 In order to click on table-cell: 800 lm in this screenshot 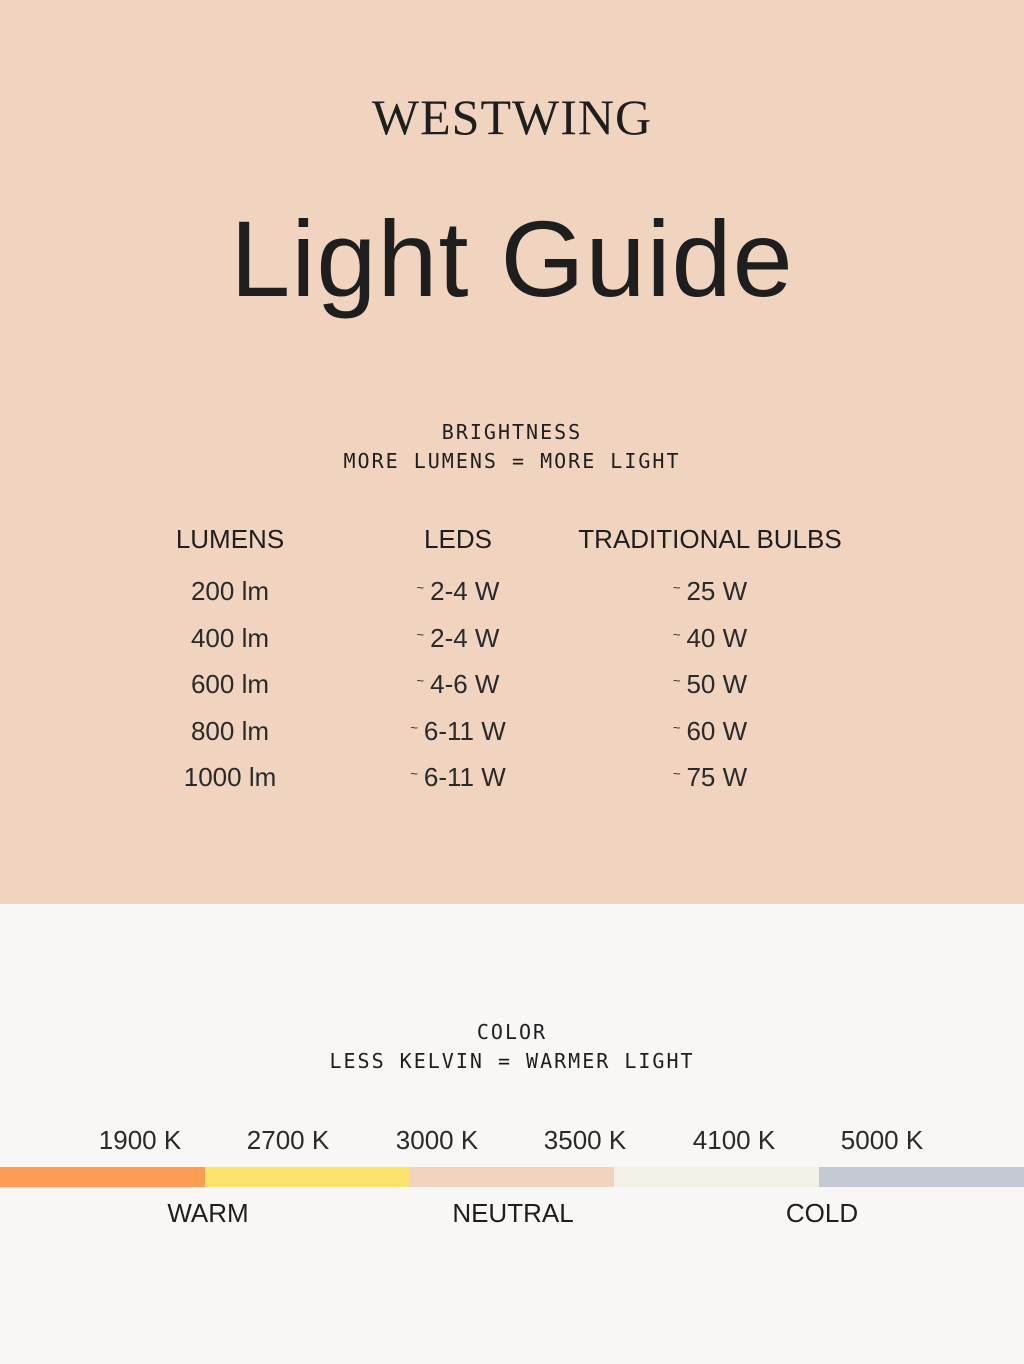, I will do `click(230, 739)`.